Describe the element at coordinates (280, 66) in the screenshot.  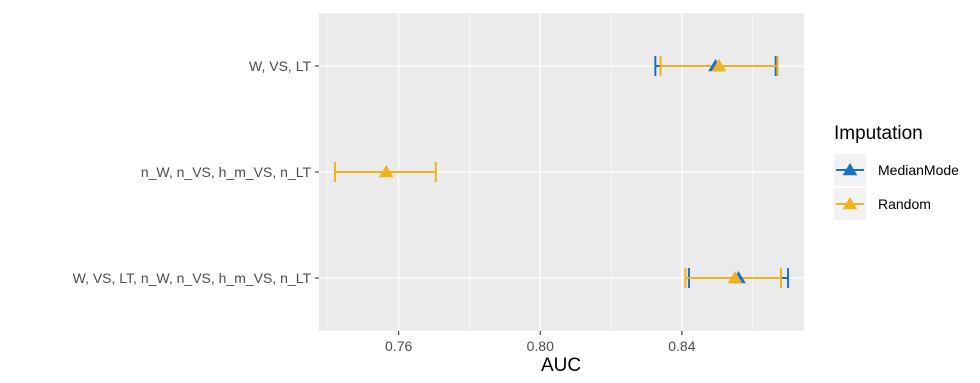
I see `y-tick-label: W, VS, LT` at that location.